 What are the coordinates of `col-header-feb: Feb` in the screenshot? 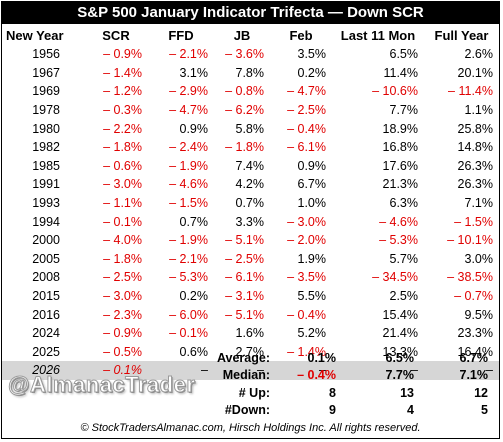 It's located at (301, 35).